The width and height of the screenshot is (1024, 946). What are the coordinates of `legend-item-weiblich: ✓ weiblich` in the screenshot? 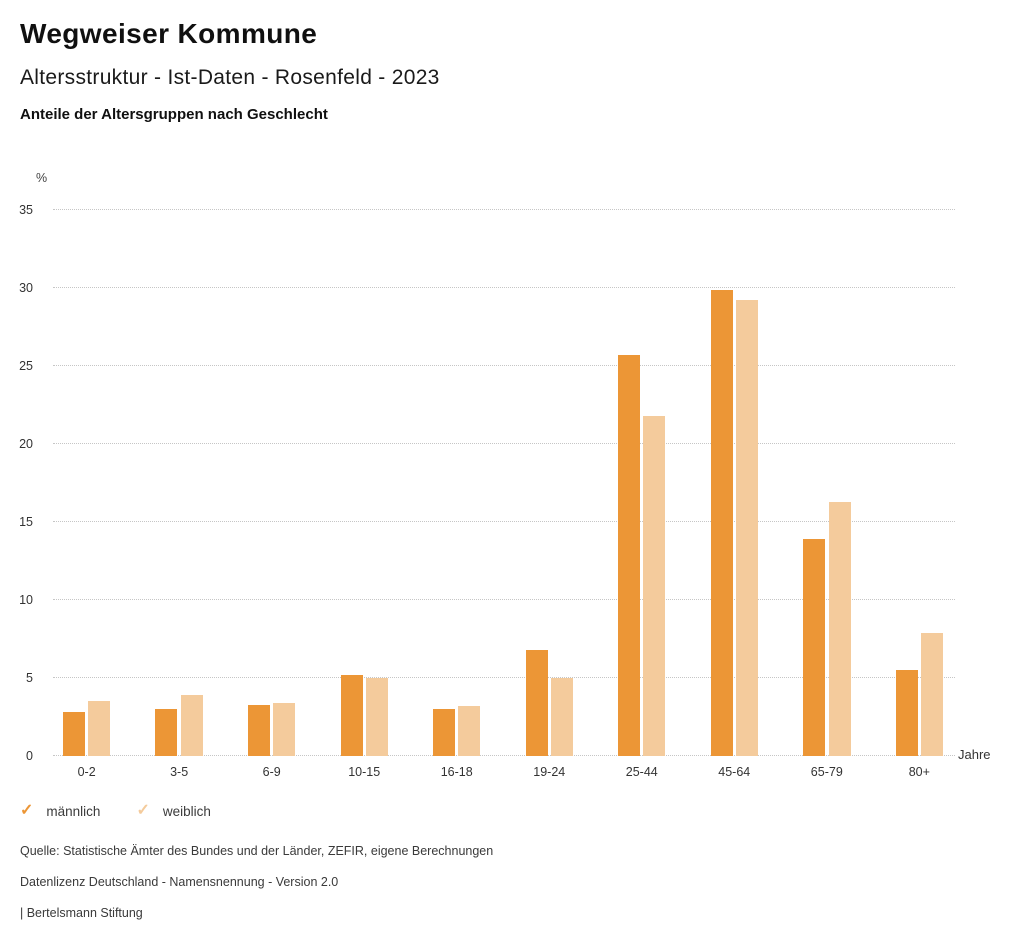 It's located at (173, 811).